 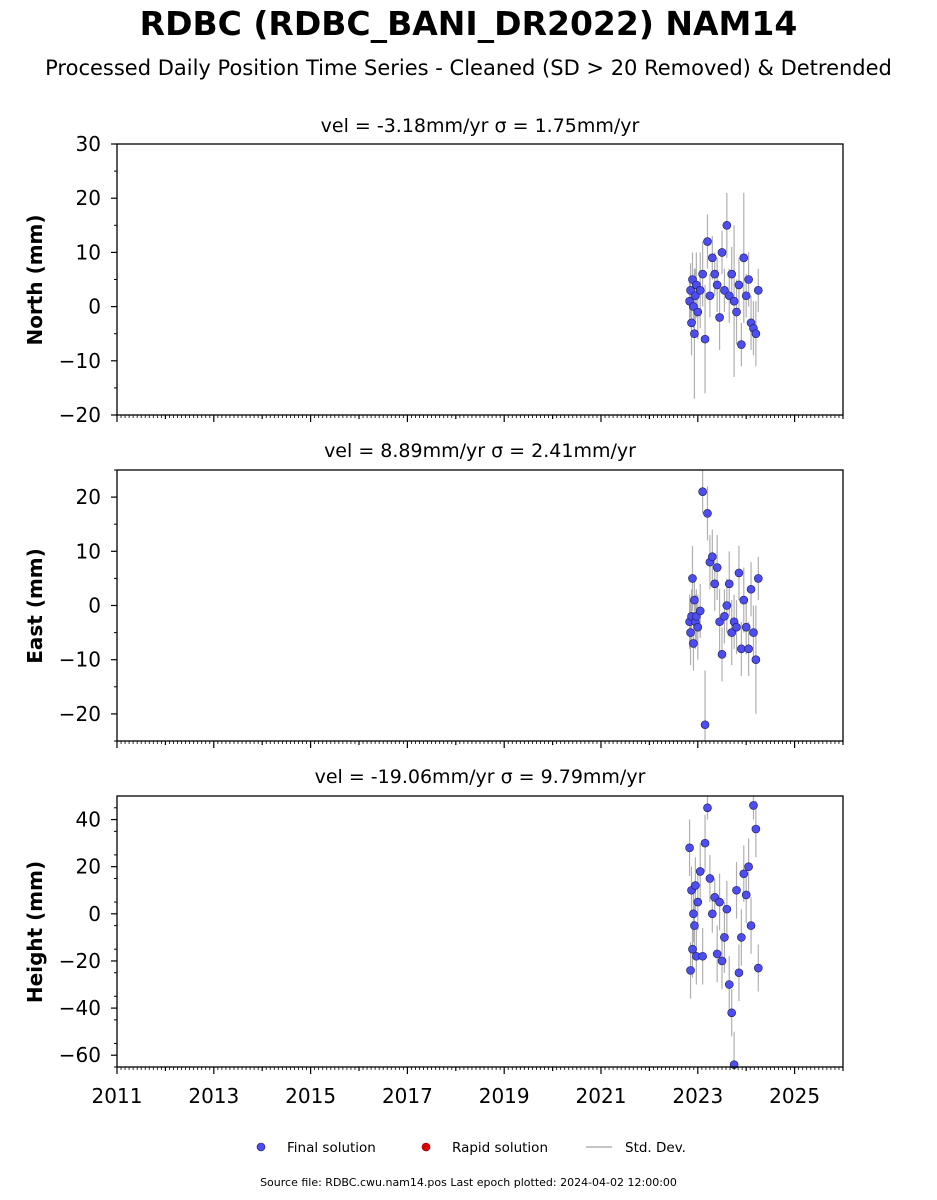 What do you see at coordinates (480, 451) in the screenshot?
I see `east-panel-title: vel = 8.89mm/yr σ = 2.41mm/yr` at bounding box center [480, 451].